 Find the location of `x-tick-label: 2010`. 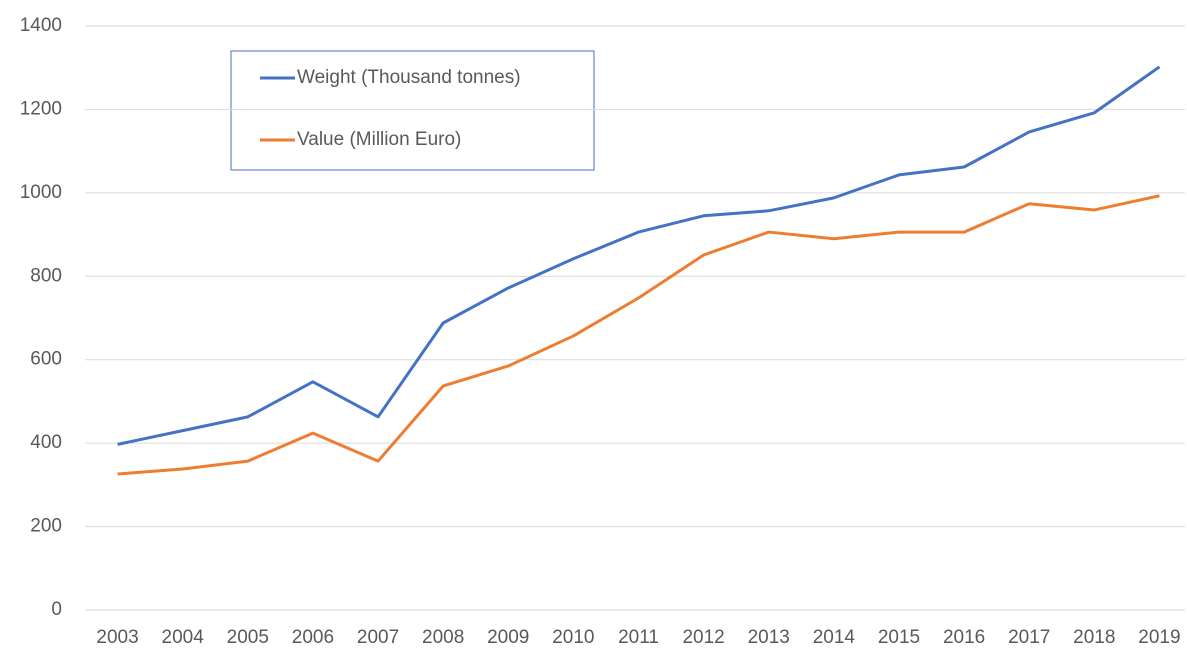

x-tick-label: 2010 is located at coordinates (573, 637).